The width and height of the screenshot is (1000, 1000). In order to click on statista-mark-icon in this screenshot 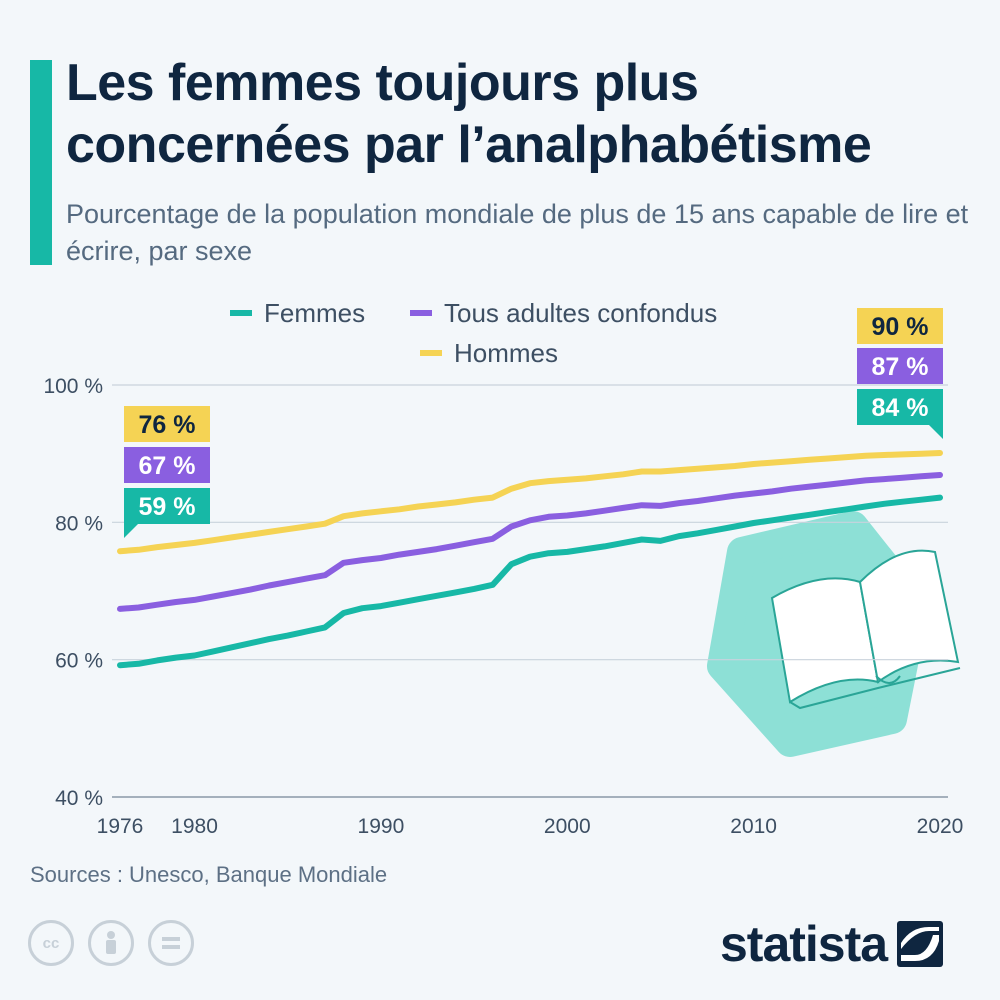, I will do `click(920, 944)`.